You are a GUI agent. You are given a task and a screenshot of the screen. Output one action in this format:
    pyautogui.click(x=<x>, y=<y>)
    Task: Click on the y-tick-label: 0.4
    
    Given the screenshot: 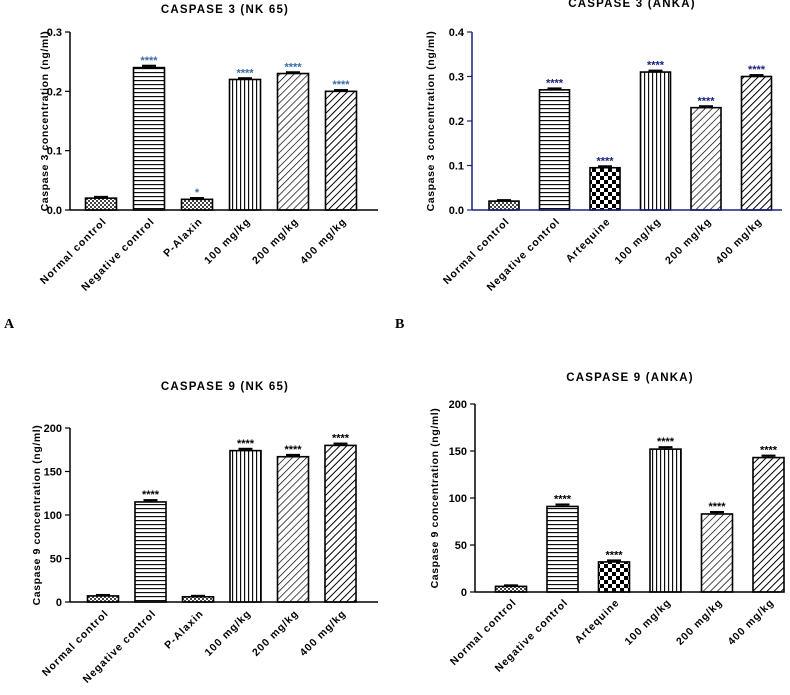 What is the action you would take?
    pyautogui.click(x=457, y=33)
    